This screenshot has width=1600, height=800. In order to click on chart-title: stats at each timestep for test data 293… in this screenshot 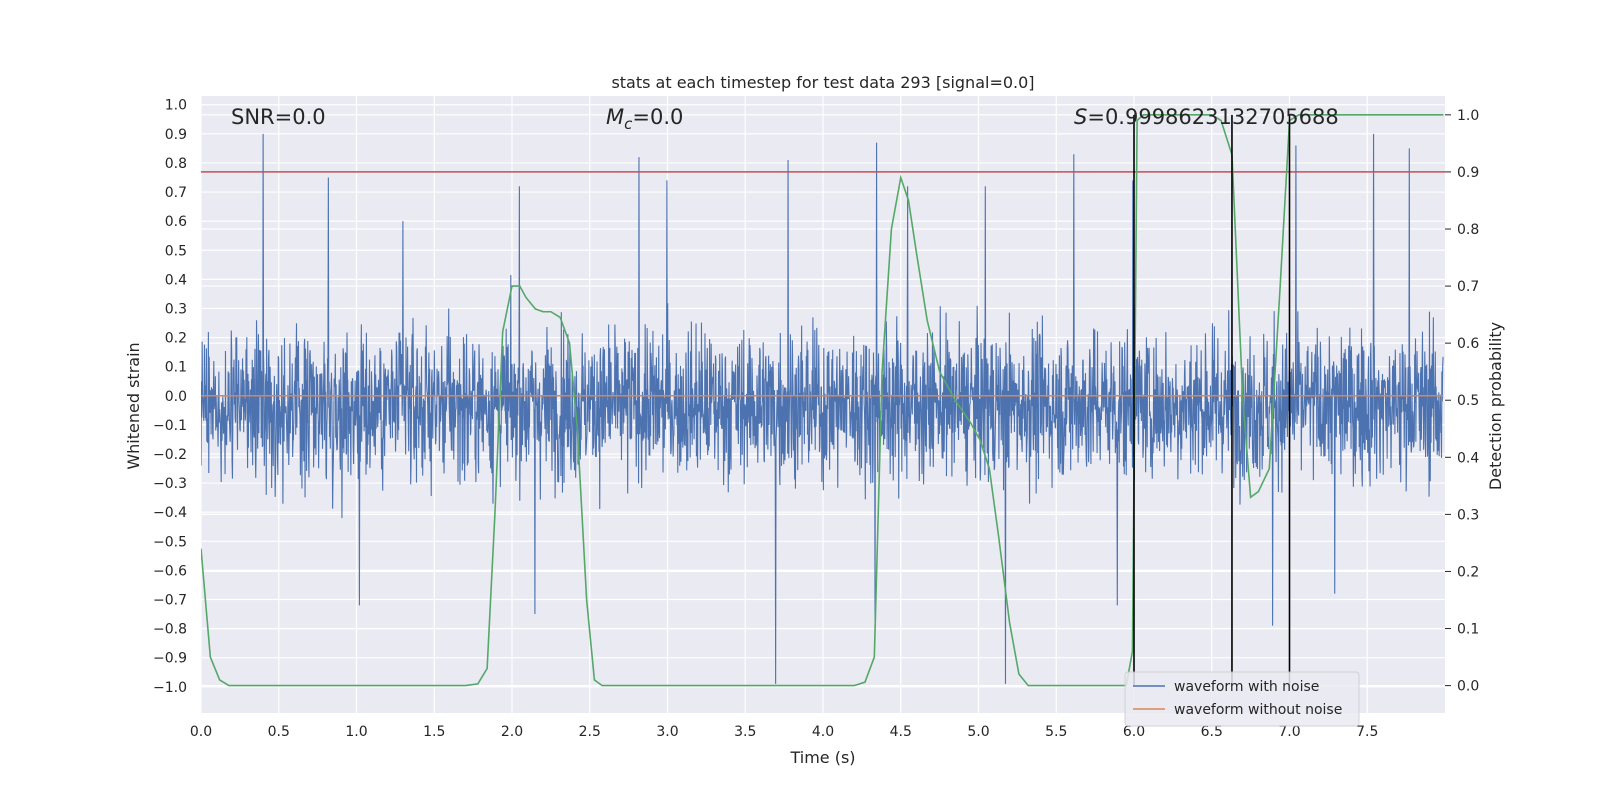, I will do `click(822, 82)`.